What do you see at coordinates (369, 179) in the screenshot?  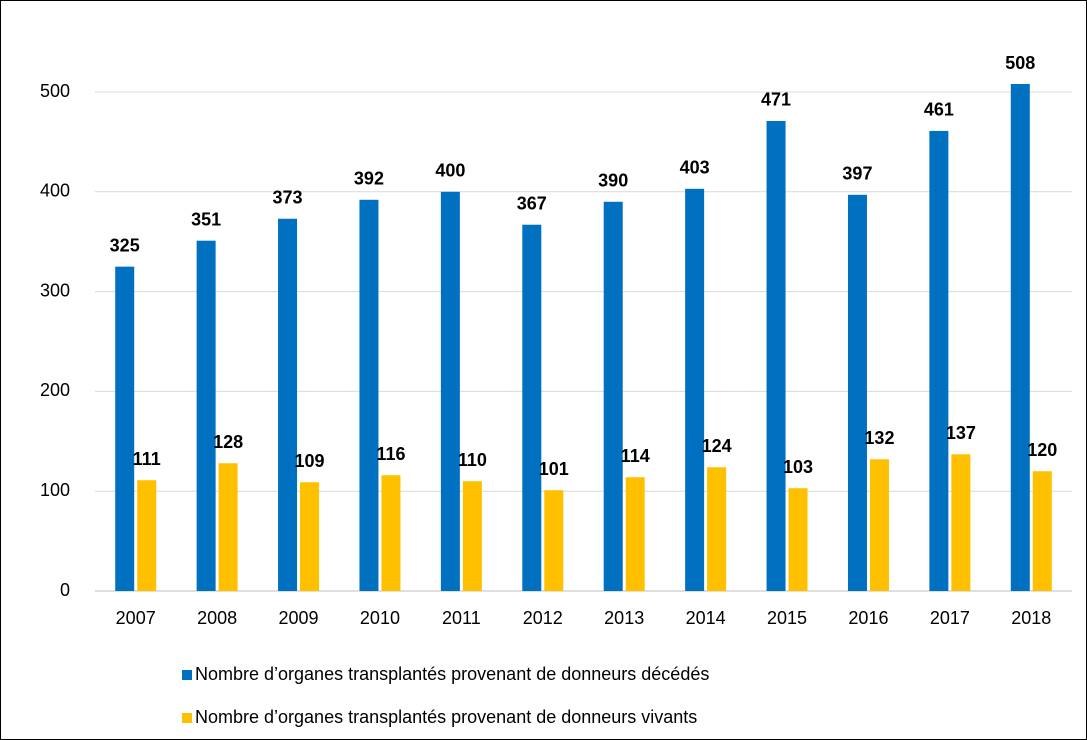 I see `data-label: 392` at bounding box center [369, 179].